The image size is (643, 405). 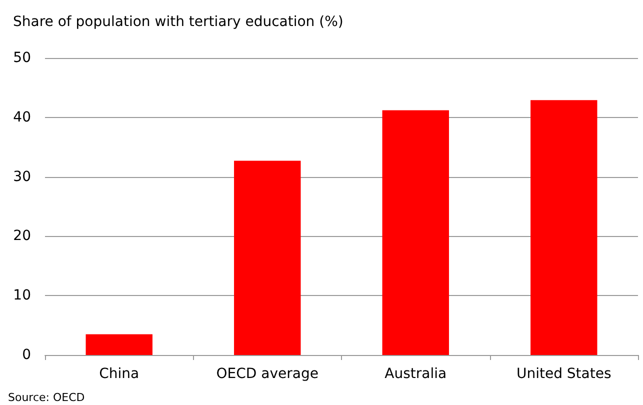 What do you see at coordinates (22, 176) in the screenshot?
I see `y-tick-label: 30` at bounding box center [22, 176].